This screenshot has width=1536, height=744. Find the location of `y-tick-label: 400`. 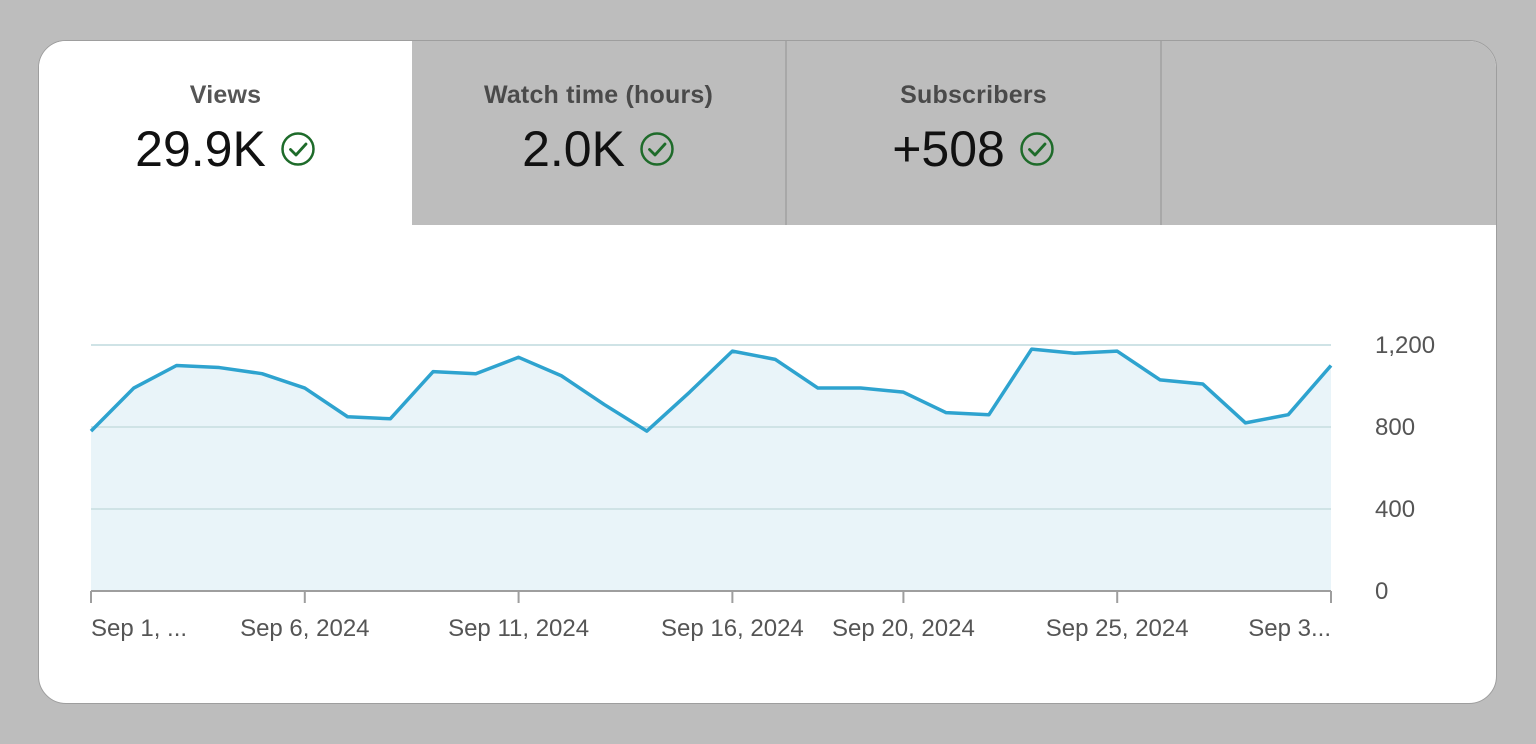

y-tick-label: 400 is located at coordinates (1395, 509).